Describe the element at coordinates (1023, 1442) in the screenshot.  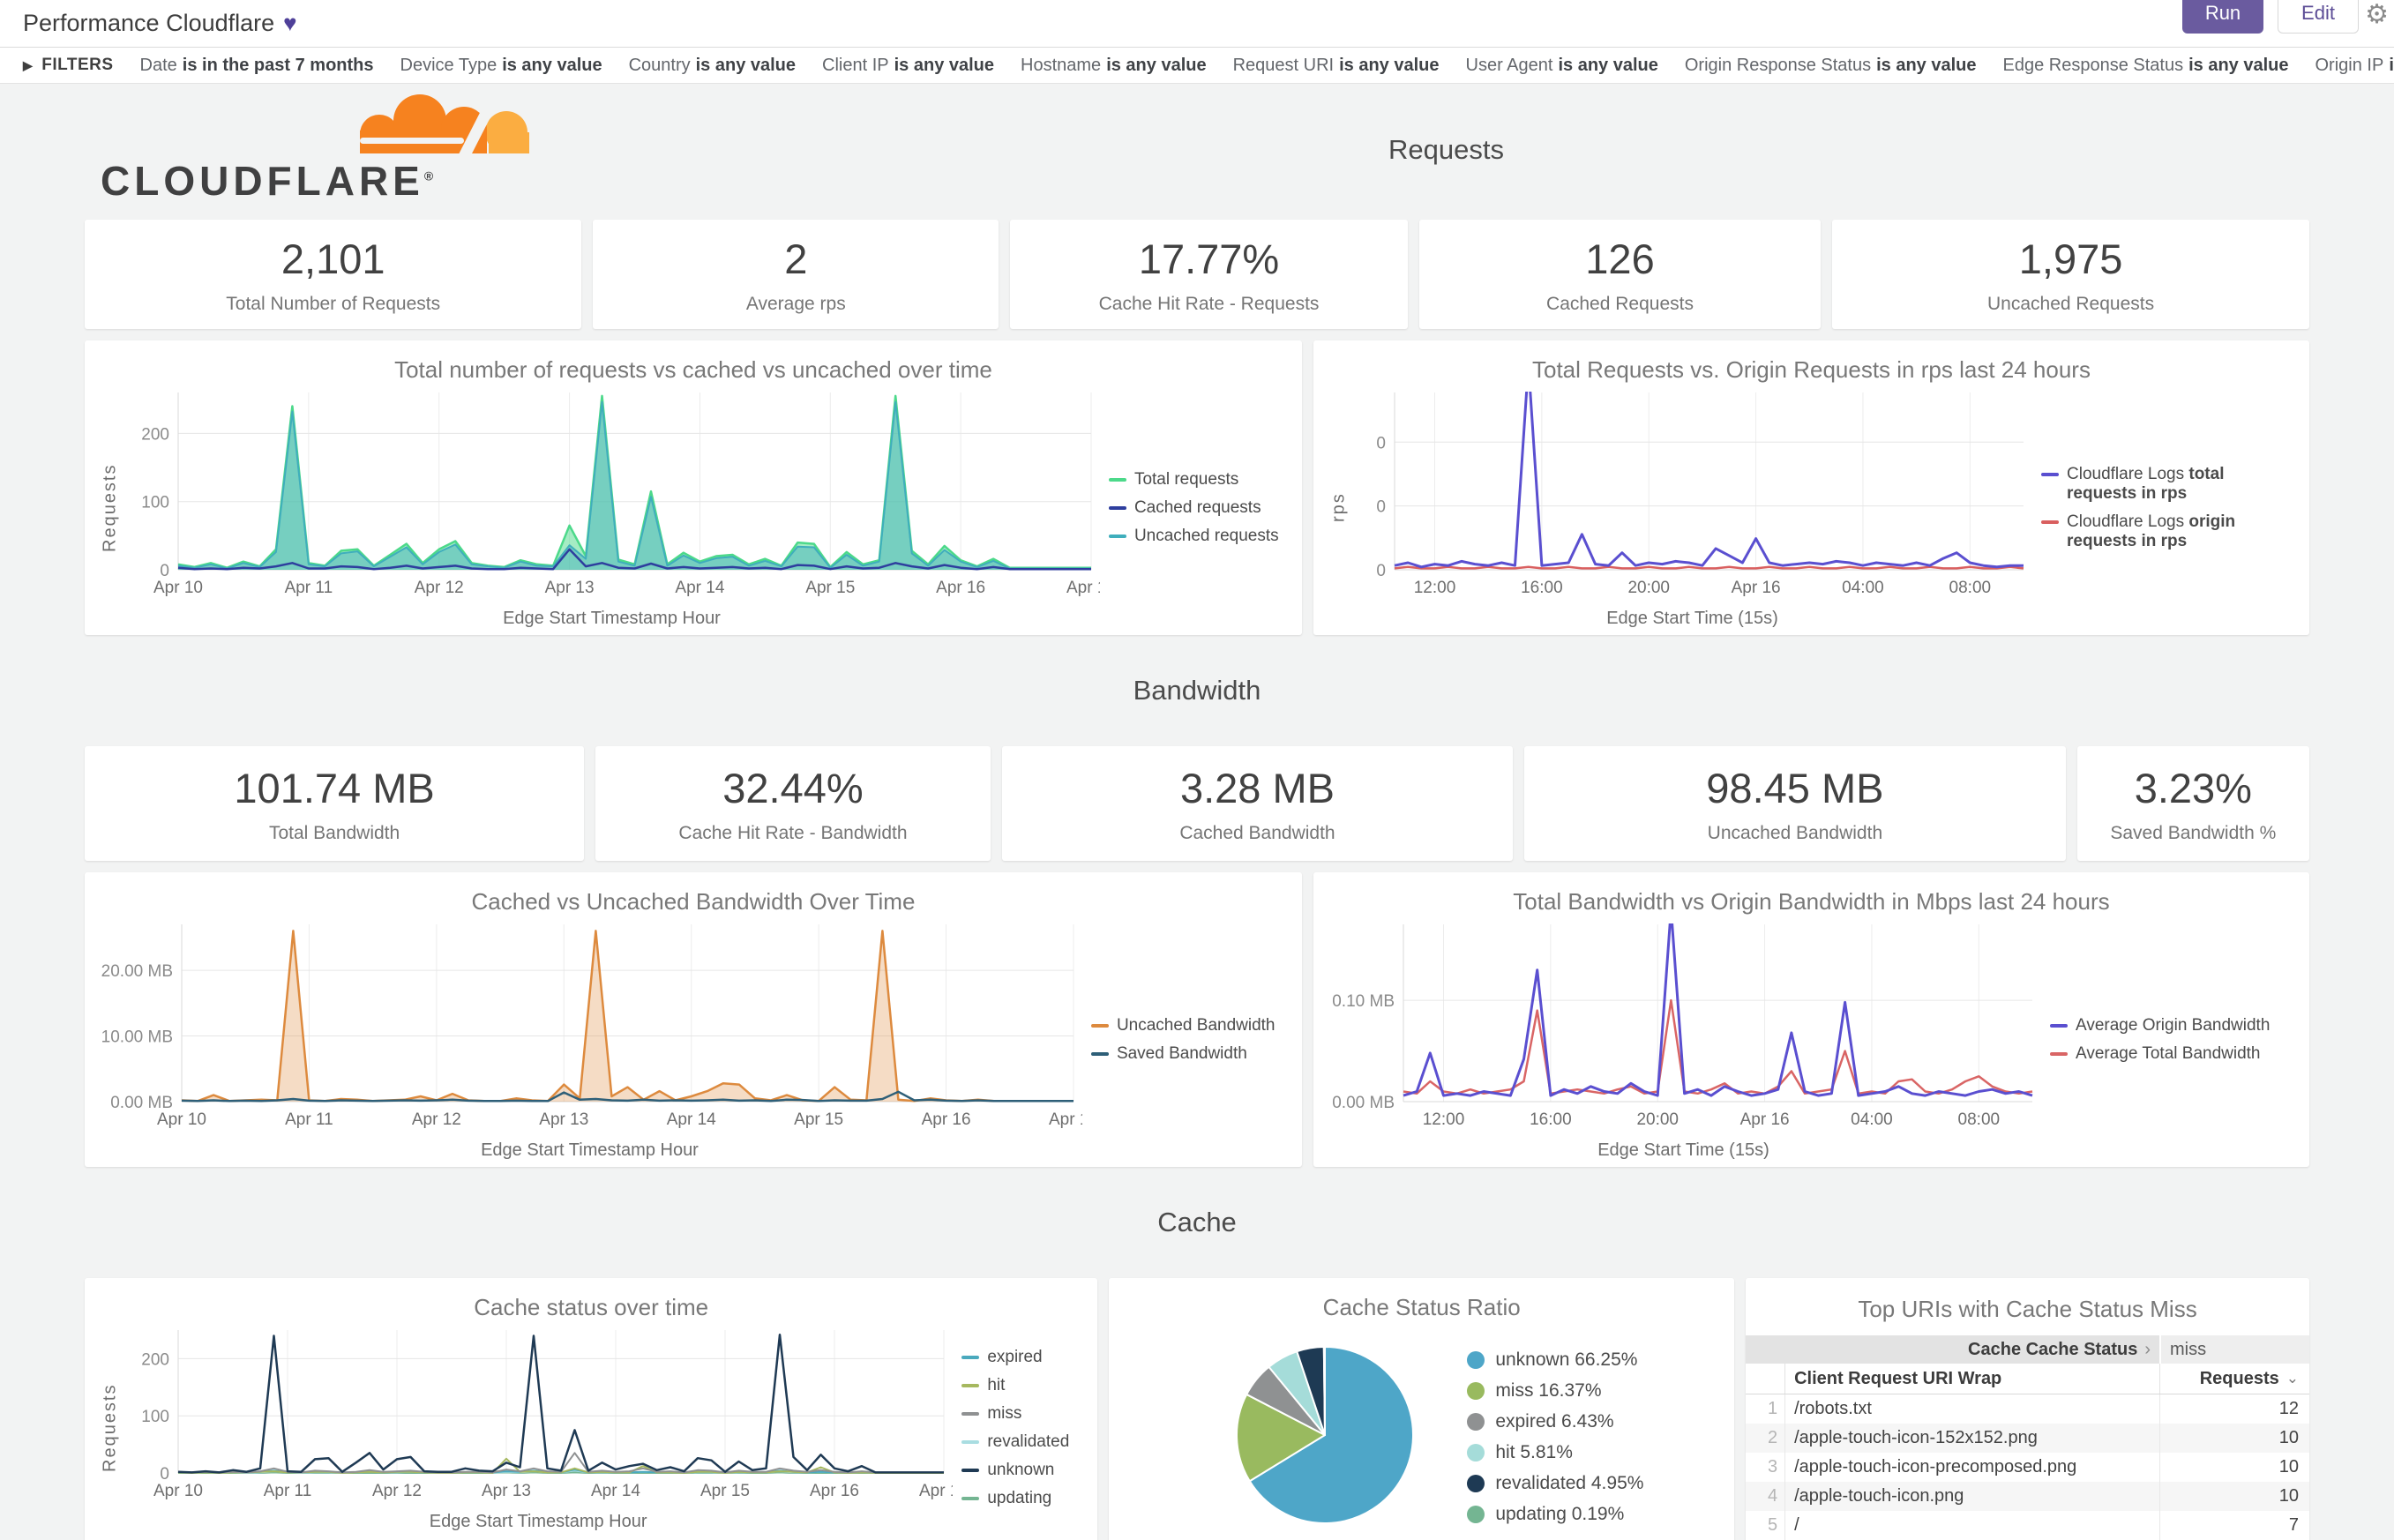
I see `legend-item: revalidated` at that location.